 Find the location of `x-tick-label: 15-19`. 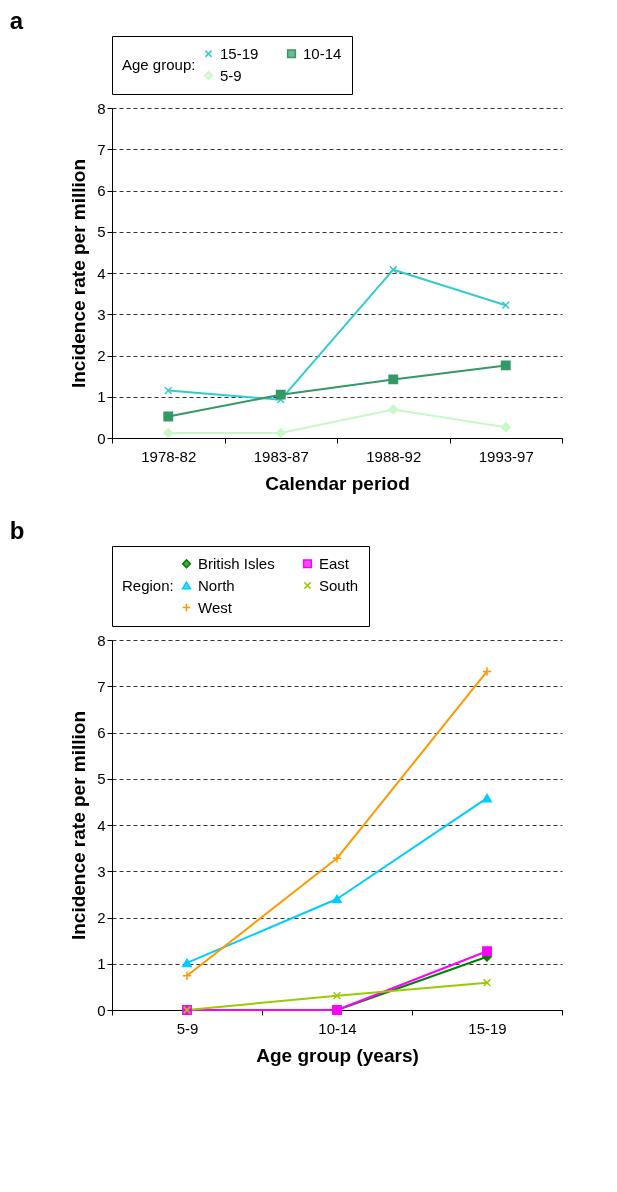

x-tick-label: 15-19 is located at coordinates (487, 1028).